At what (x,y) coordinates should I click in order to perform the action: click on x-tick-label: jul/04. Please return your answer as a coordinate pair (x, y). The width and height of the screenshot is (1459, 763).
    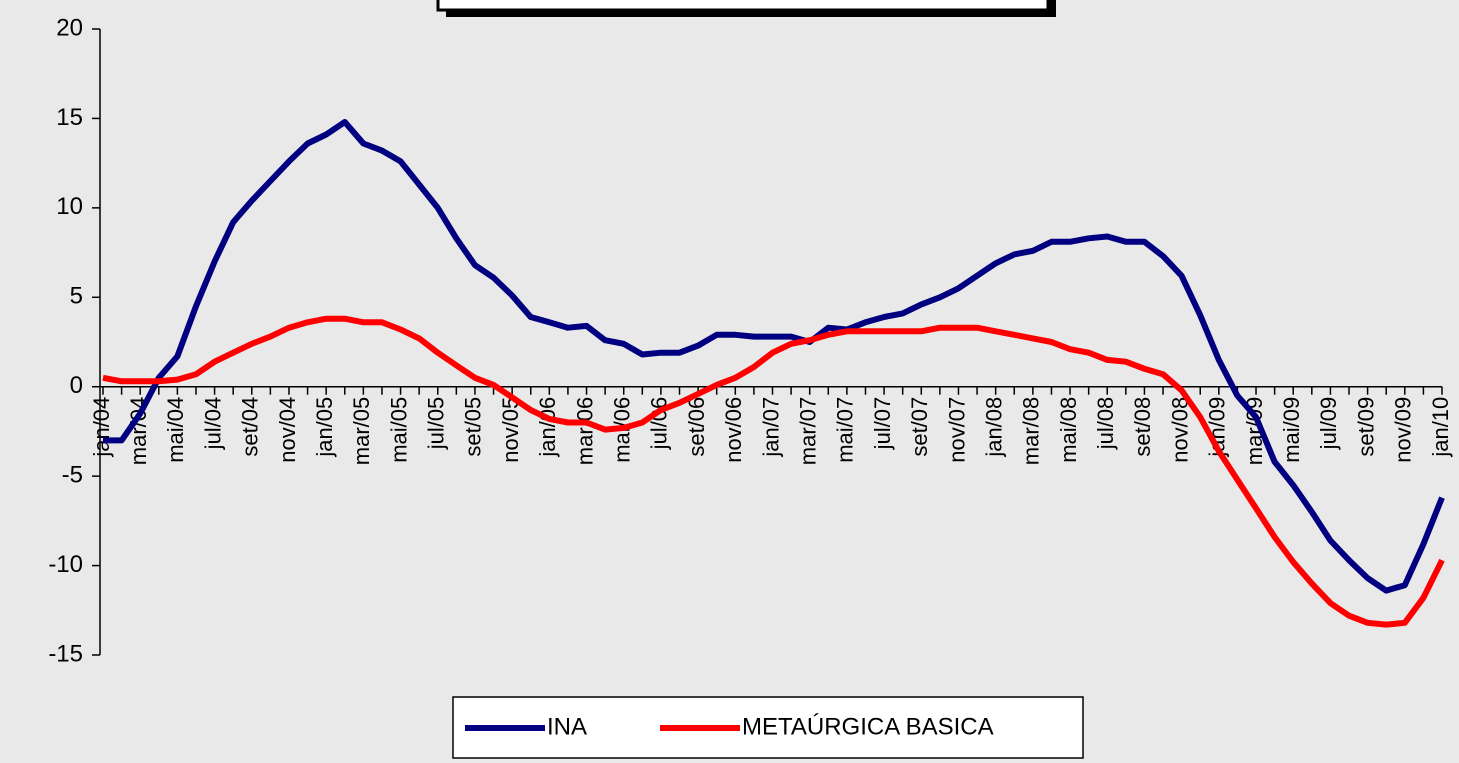
    Looking at the image, I should click on (212, 424).